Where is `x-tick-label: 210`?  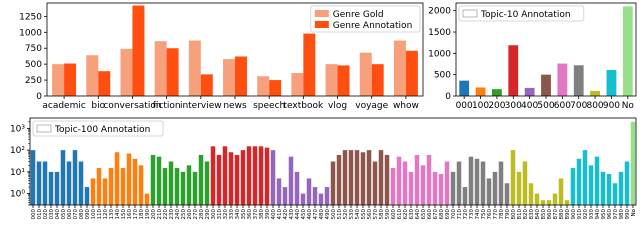 x-tick-label: 210 is located at coordinates (160, 214).